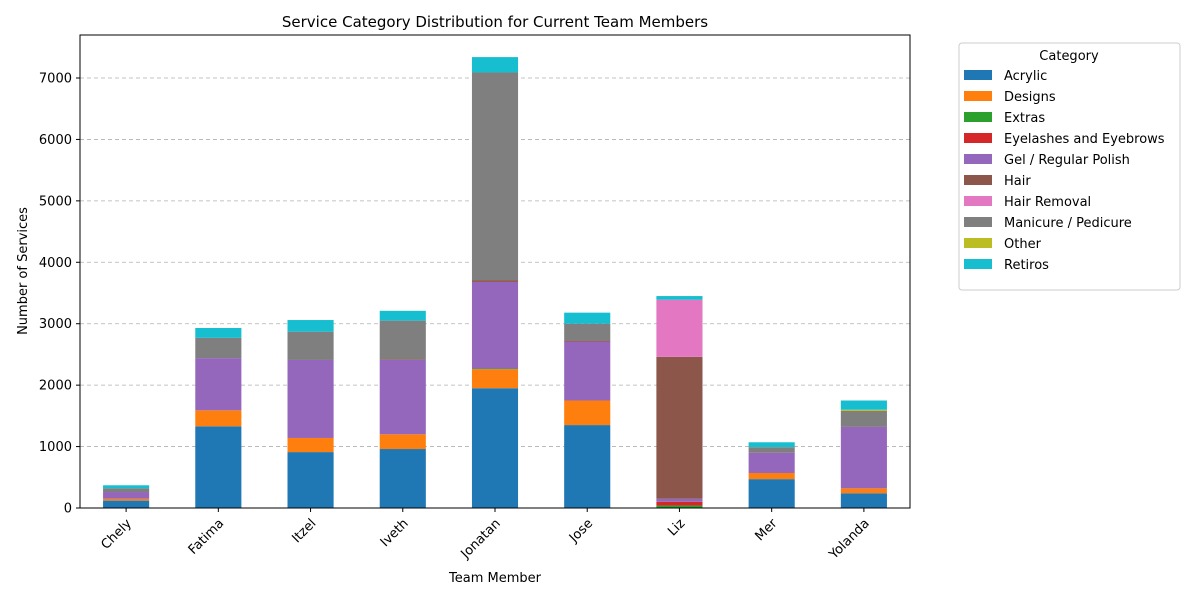  What do you see at coordinates (1017, 181) in the screenshot?
I see `legend-label: Hair` at bounding box center [1017, 181].